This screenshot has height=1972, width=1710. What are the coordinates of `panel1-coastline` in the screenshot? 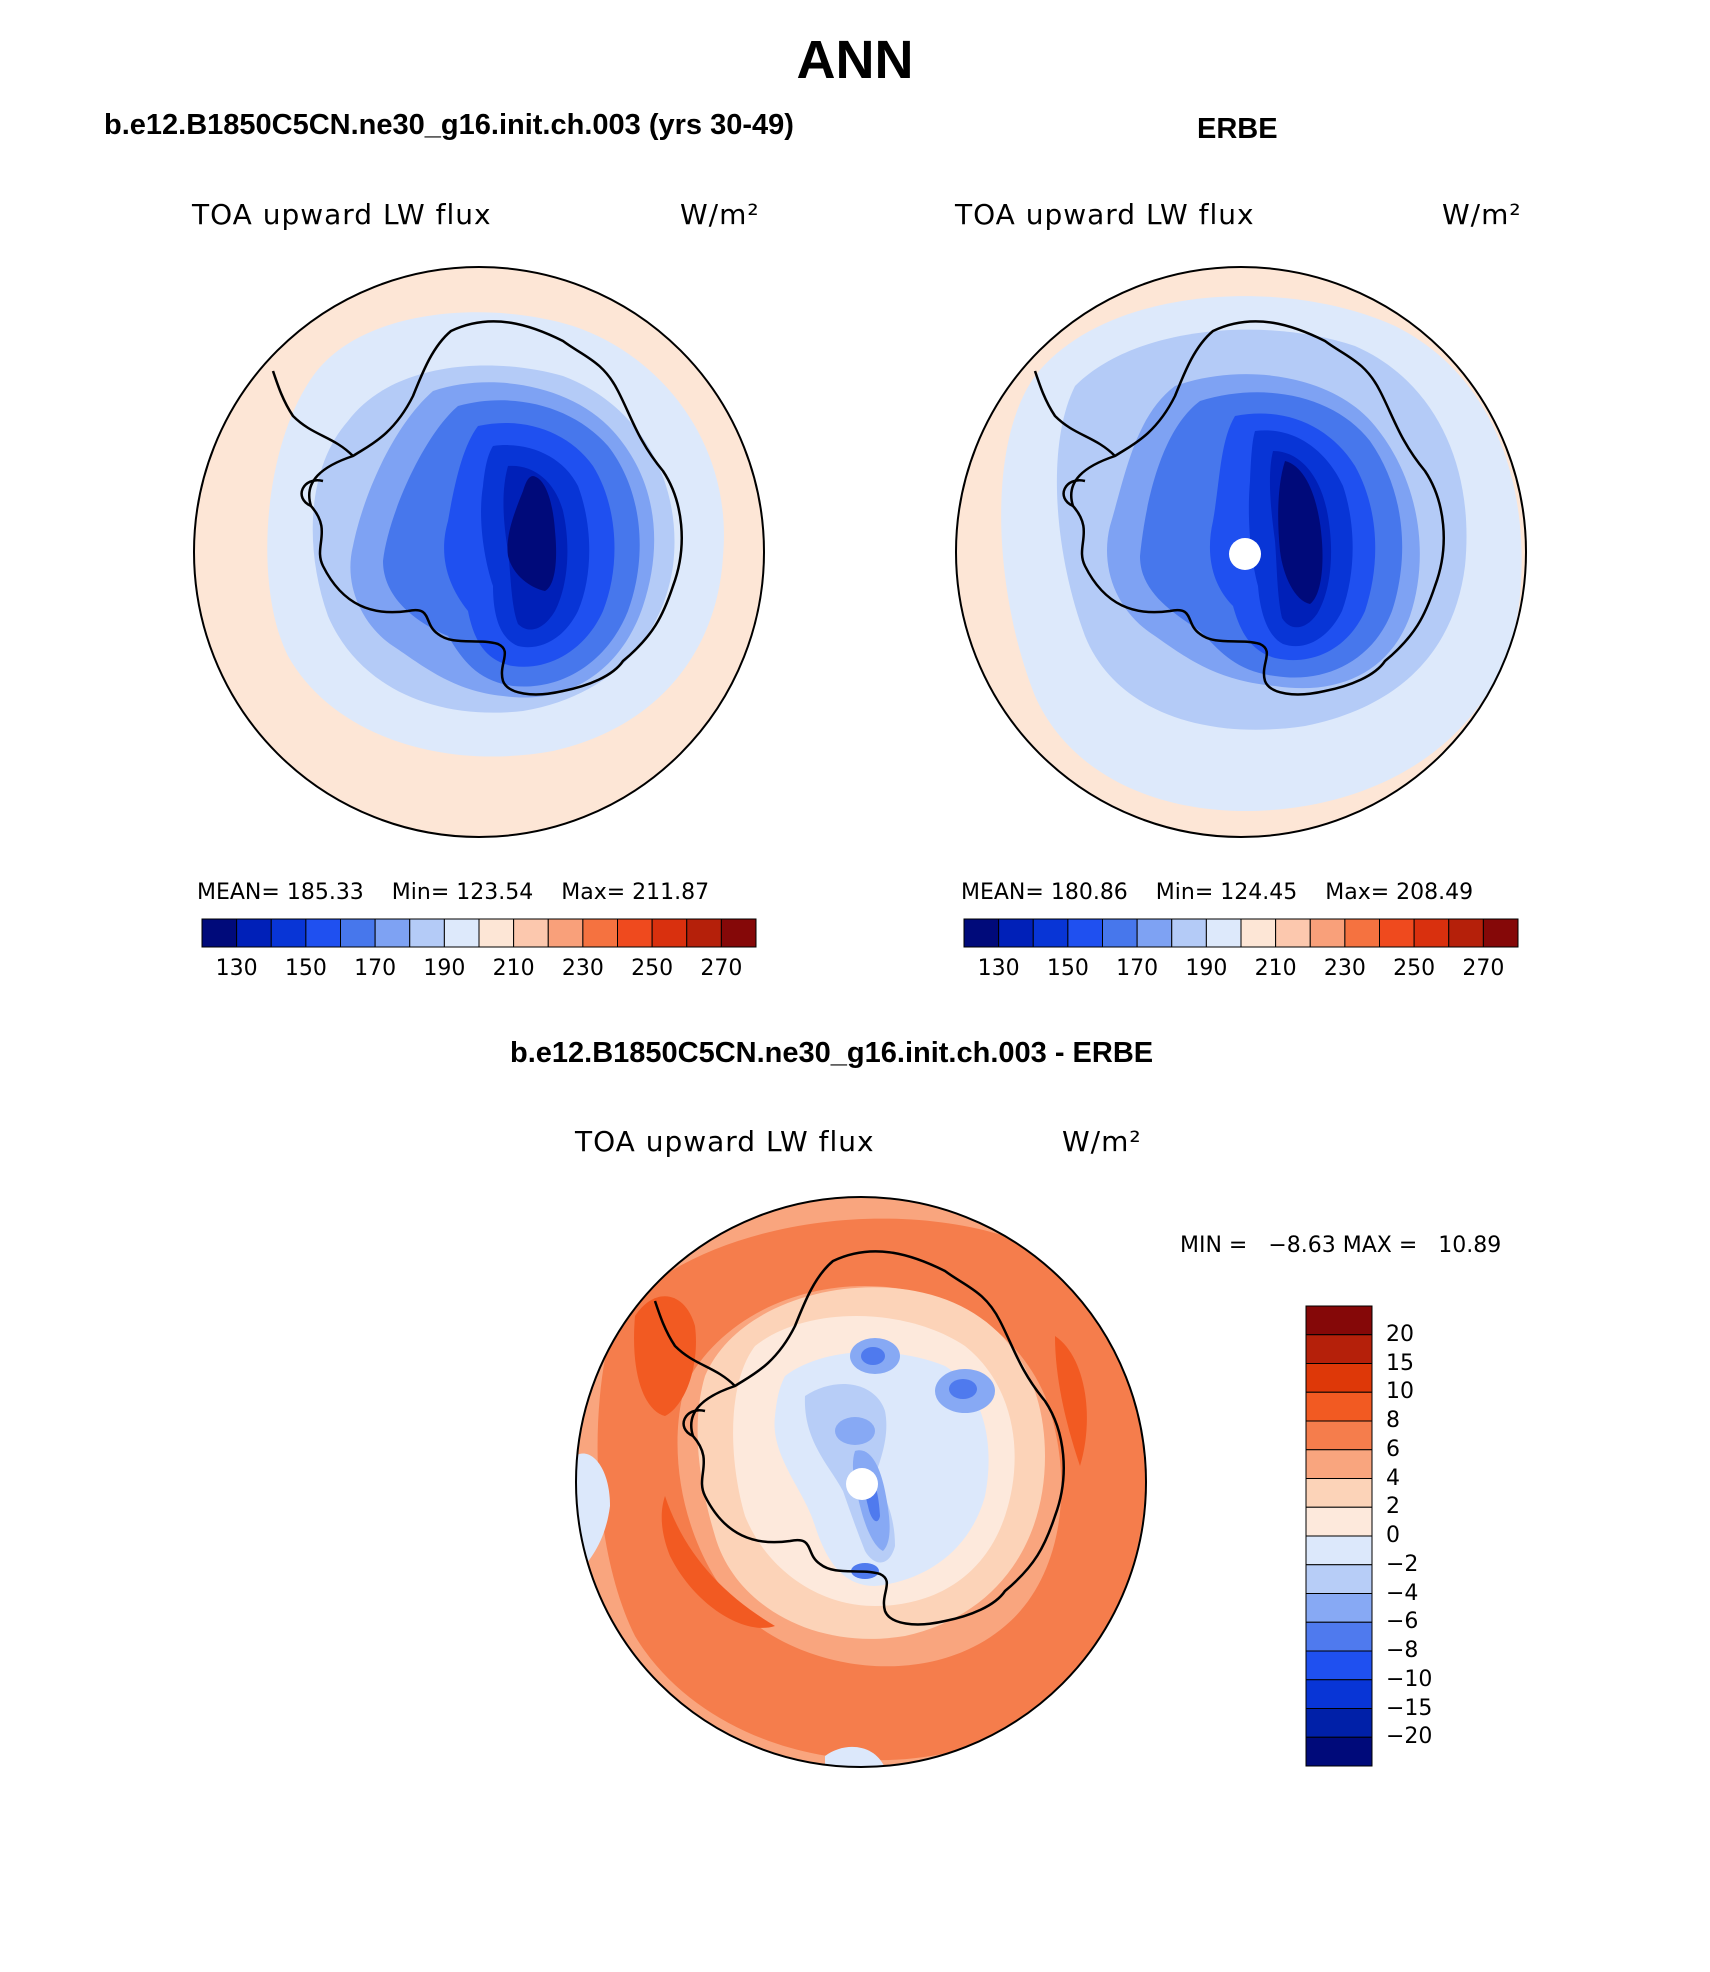 It's located at (495, 508).